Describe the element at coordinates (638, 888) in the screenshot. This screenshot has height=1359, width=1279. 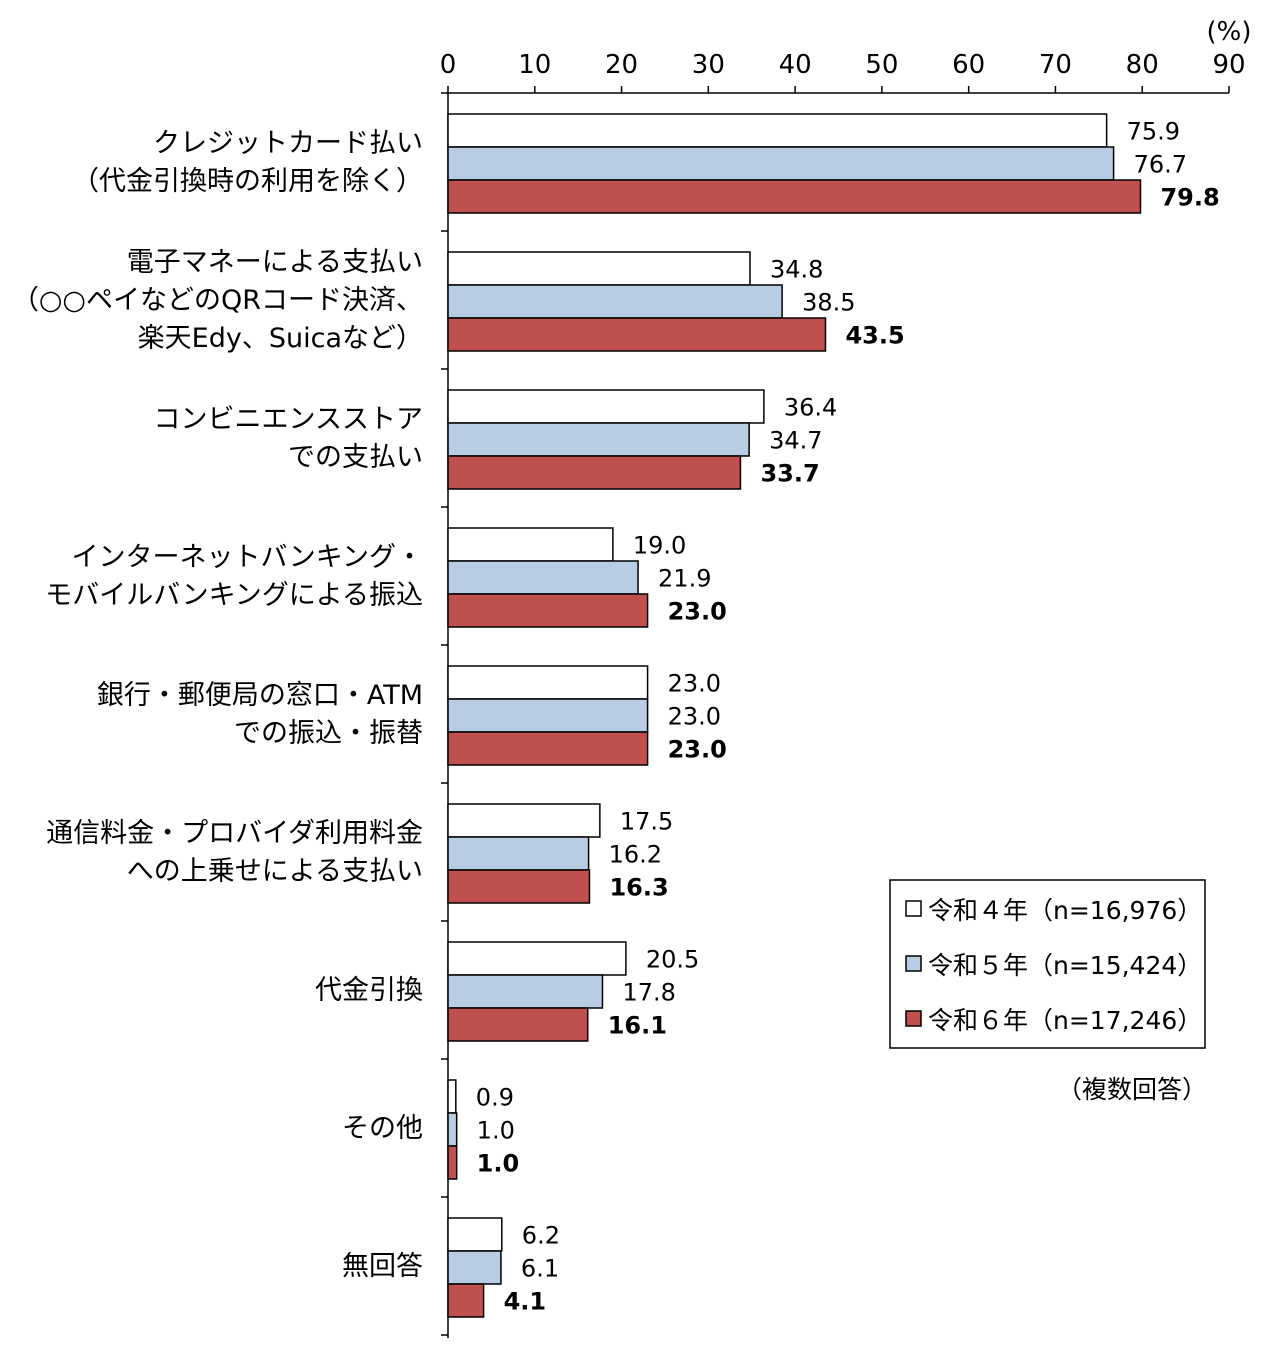
I see `value-label: 16.3` at that location.